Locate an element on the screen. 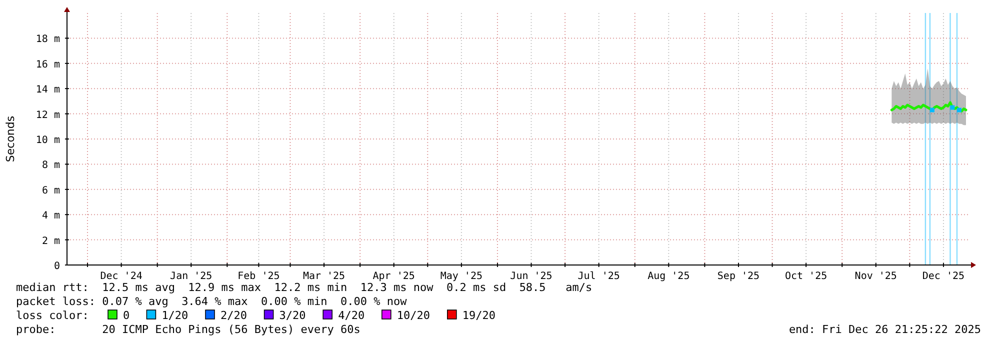 This screenshot has width=997, height=347. legend-label: 19/20 is located at coordinates (479, 315).